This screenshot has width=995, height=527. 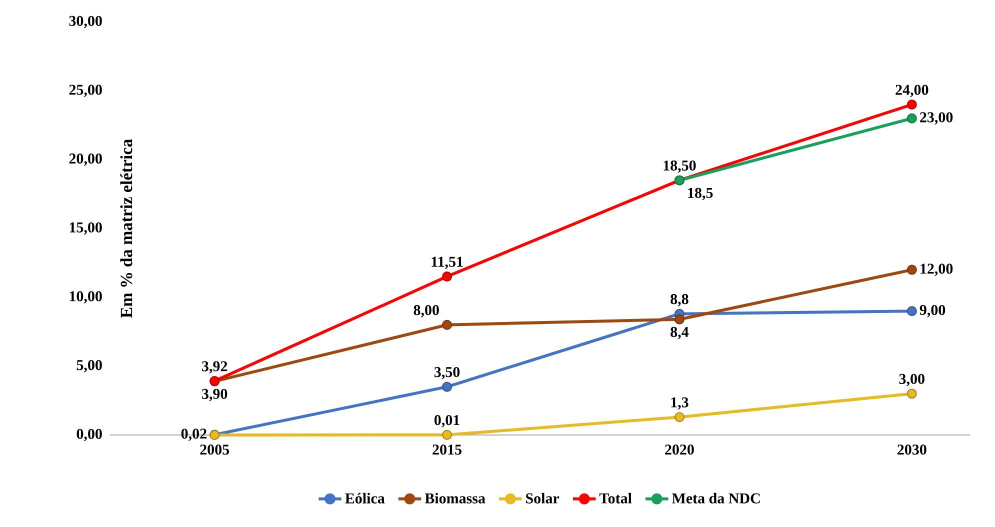 What do you see at coordinates (89, 366) in the screenshot?
I see `y-tick-label: 5,00` at bounding box center [89, 366].